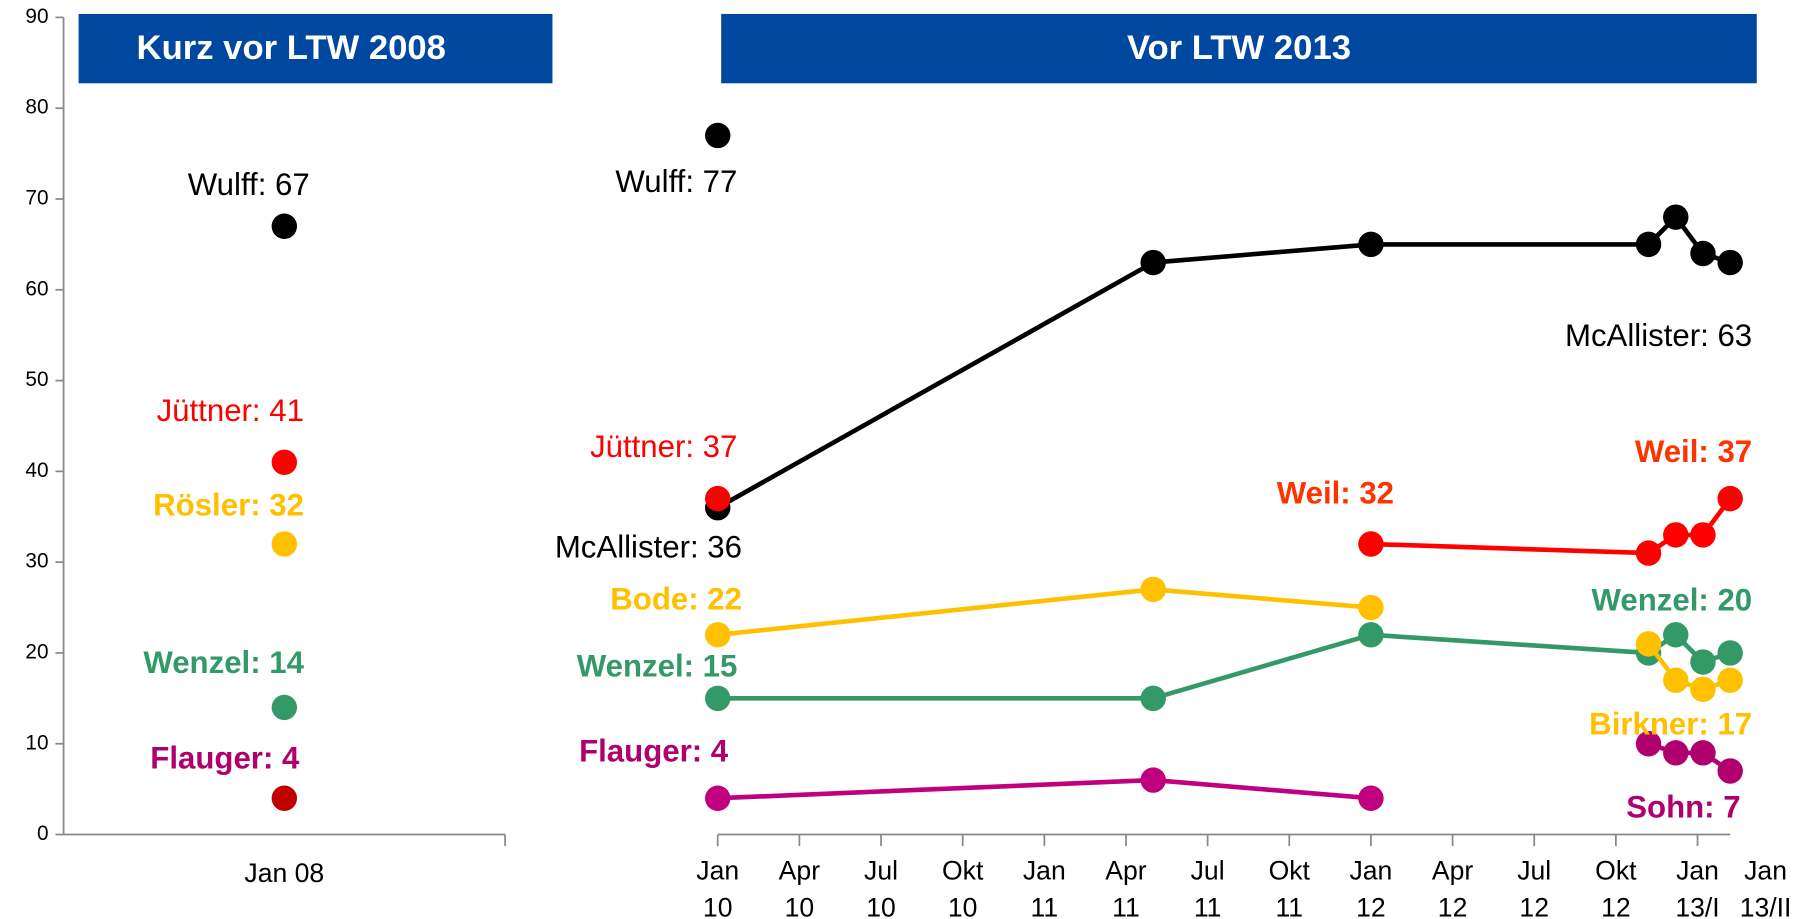 This screenshot has width=1803, height=919. Describe the element at coordinates (663, 446) in the screenshot. I see `data-label: Jüttner: 37` at that location.